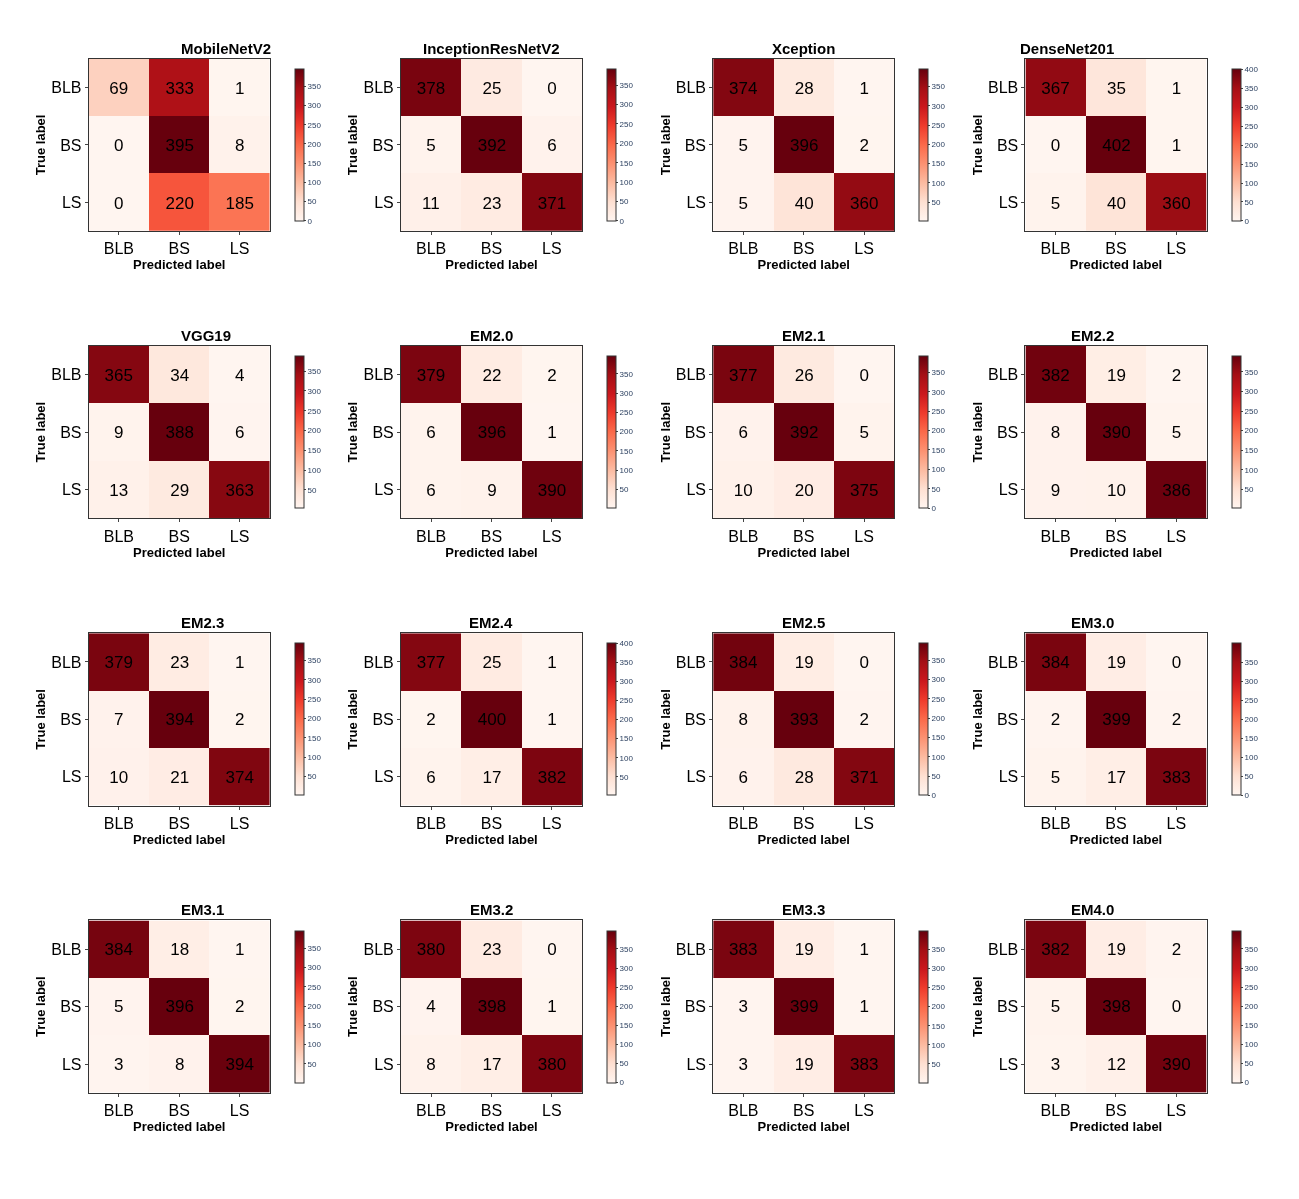 The width and height of the screenshot is (1299, 1199). Describe the element at coordinates (804, 1007) in the screenshot. I see `data-label: 399` at that location.